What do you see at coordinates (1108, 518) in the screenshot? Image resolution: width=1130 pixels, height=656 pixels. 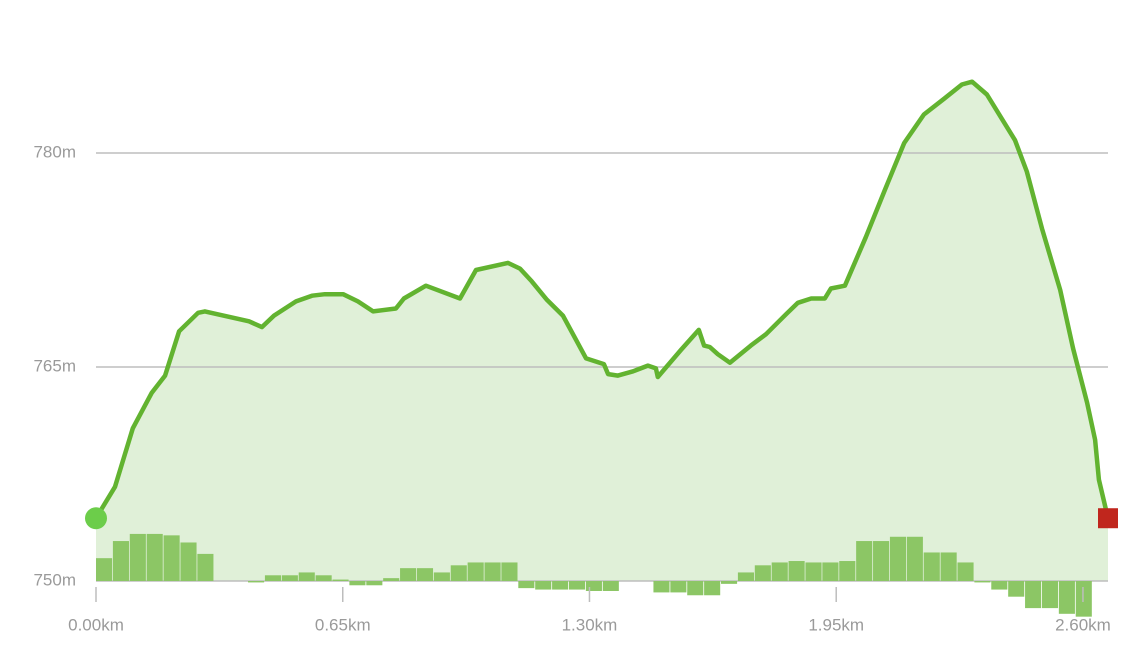 I see `end-marker` at bounding box center [1108, 518].